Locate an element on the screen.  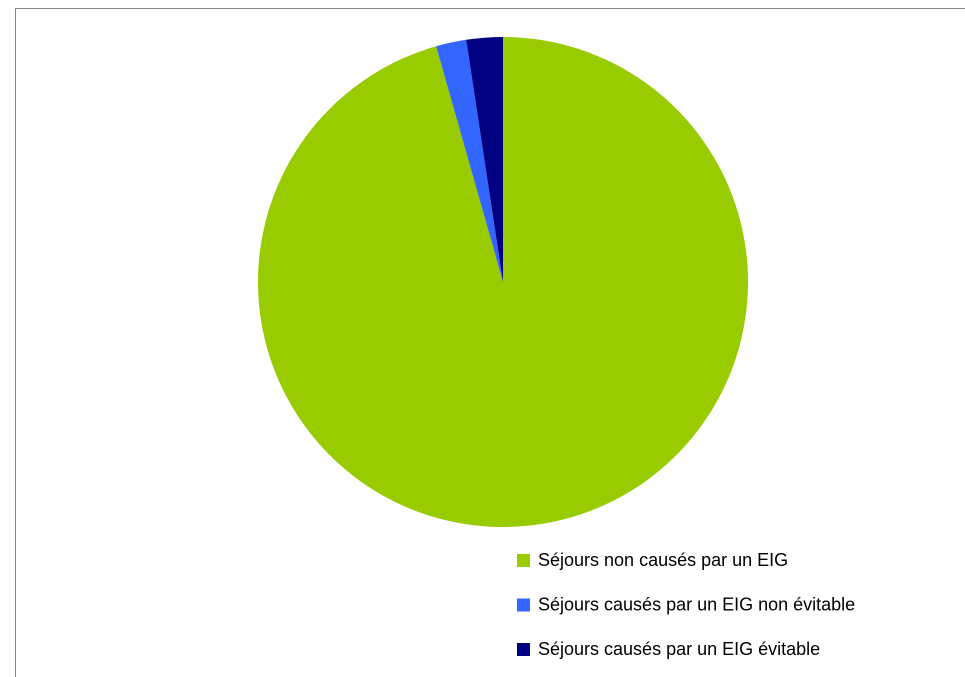
legend-label: Séjours causés par un EIG évitable is located at coordinates (679, 649).